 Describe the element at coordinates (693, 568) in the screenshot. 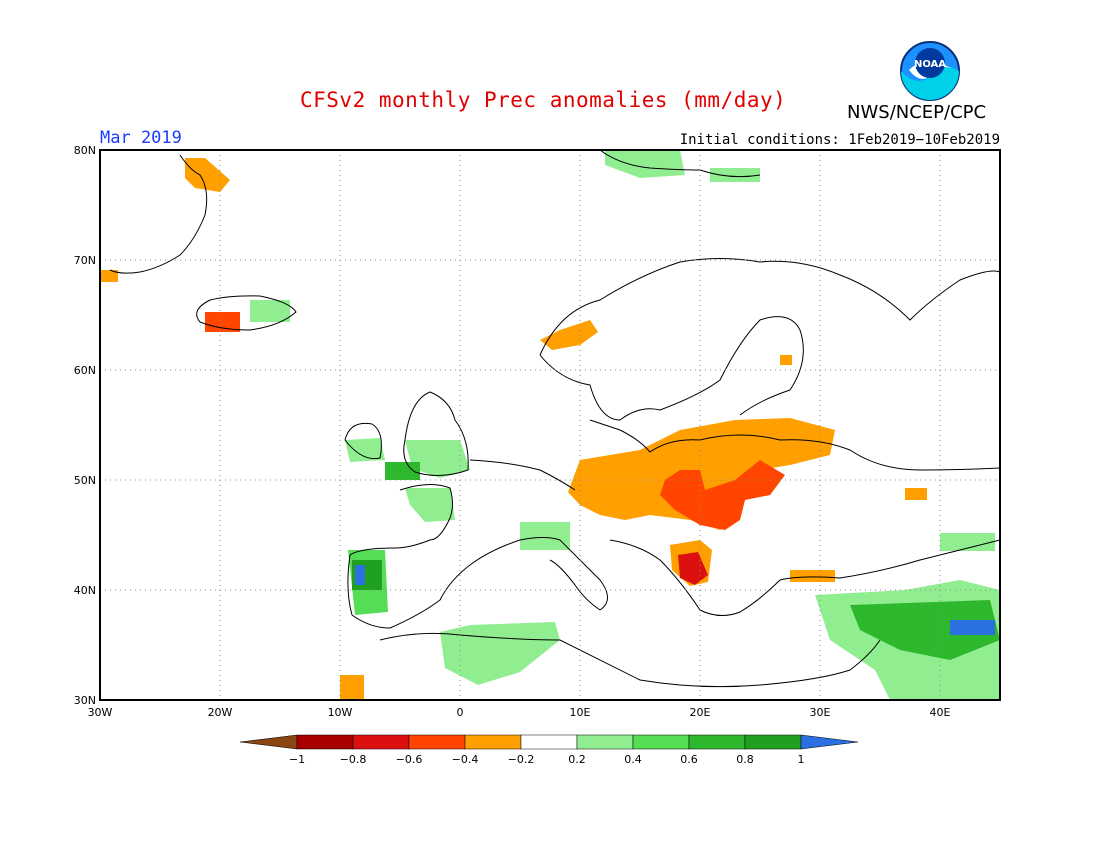

I see `anomaly-albania` at that location.